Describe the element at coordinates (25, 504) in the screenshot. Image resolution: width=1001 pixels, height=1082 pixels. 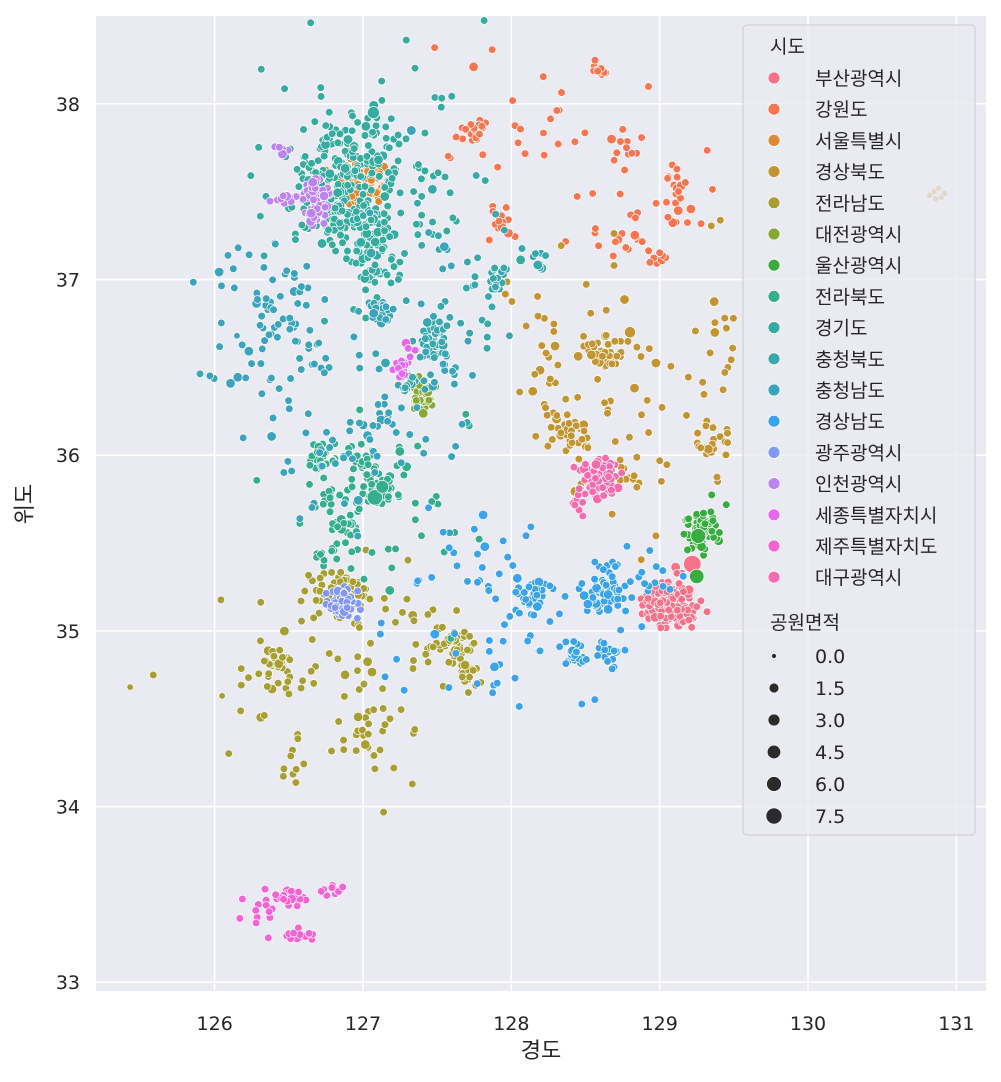
I see `y-axis-label: 위도` at that location.